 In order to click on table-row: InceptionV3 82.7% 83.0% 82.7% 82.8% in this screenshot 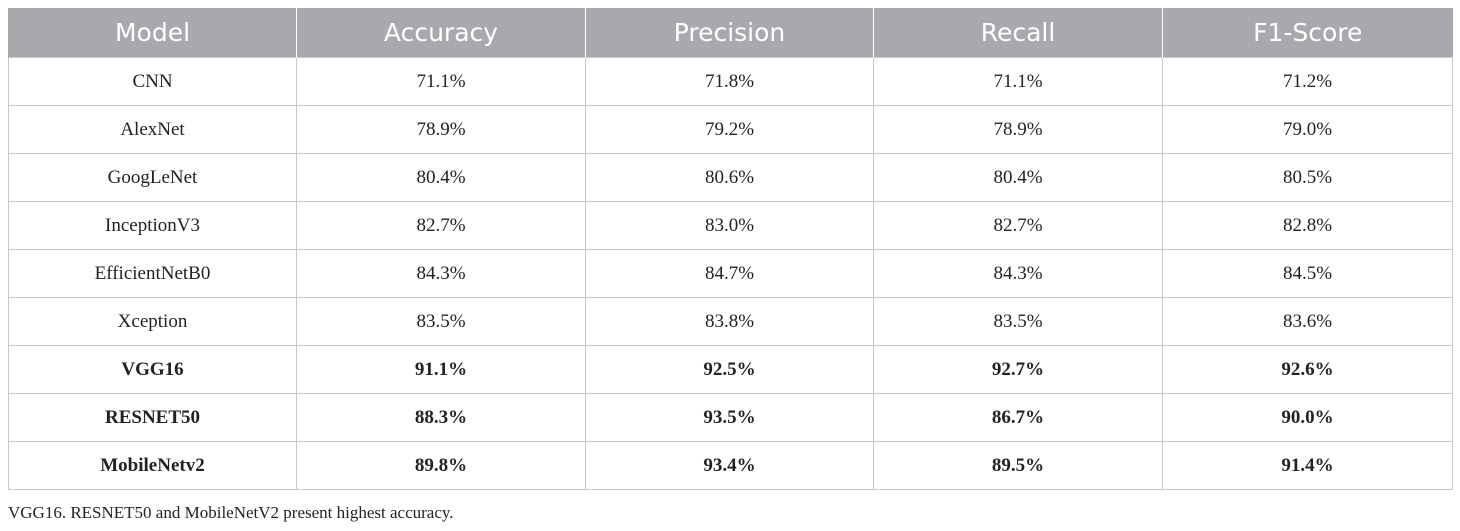, I will do `click(730, 225)`.